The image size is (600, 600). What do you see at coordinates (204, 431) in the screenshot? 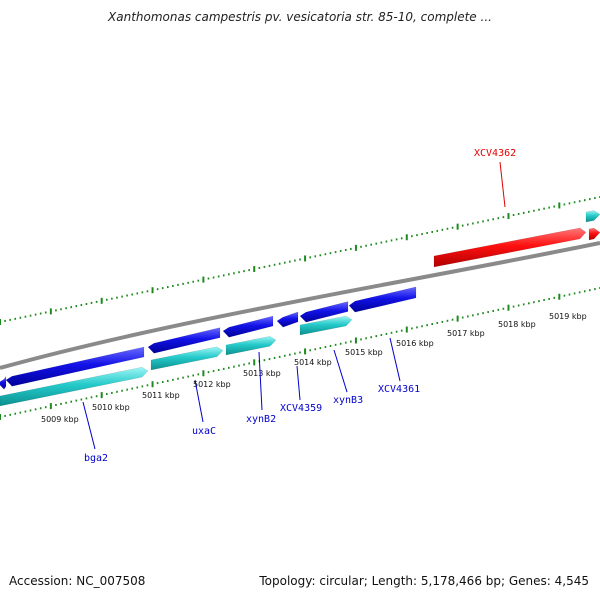
I see `gene-label-uxac: uxaC` at bounding box center [204, 431].